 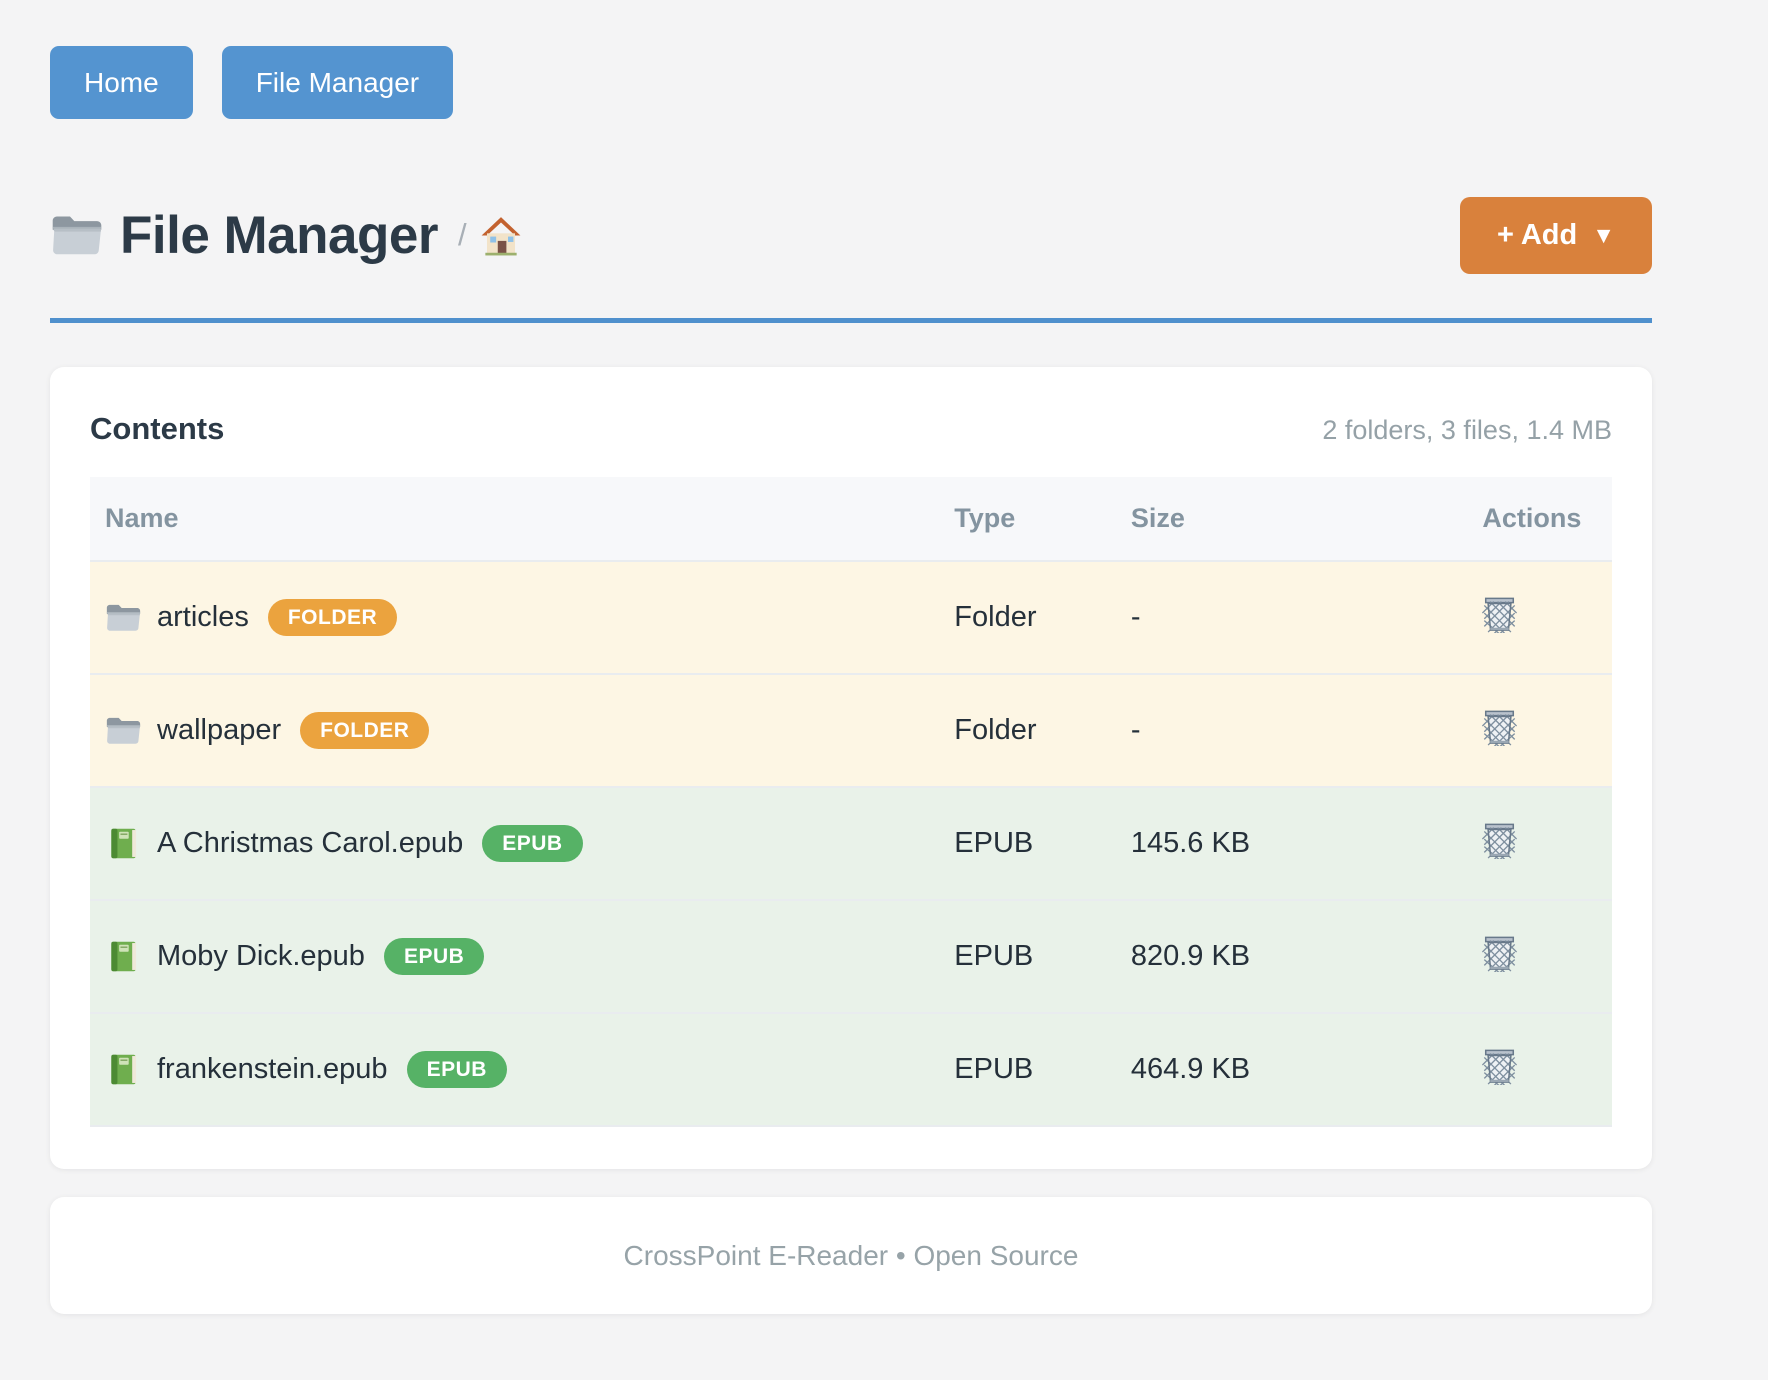 I want to click on file-name: wallpaper, so click(x=219, y=730).